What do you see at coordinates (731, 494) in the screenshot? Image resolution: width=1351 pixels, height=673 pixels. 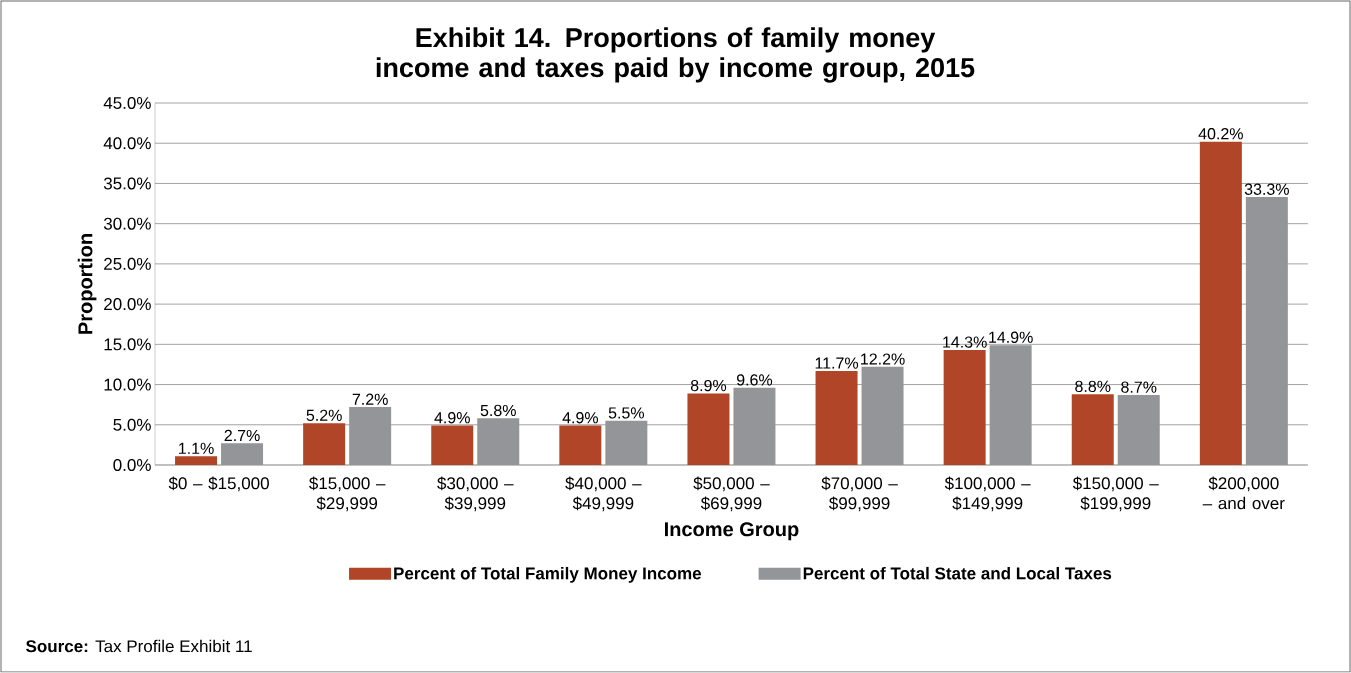 I see `x-tick-label: $50,000 – $69,999` at bounding box center [731, 494].